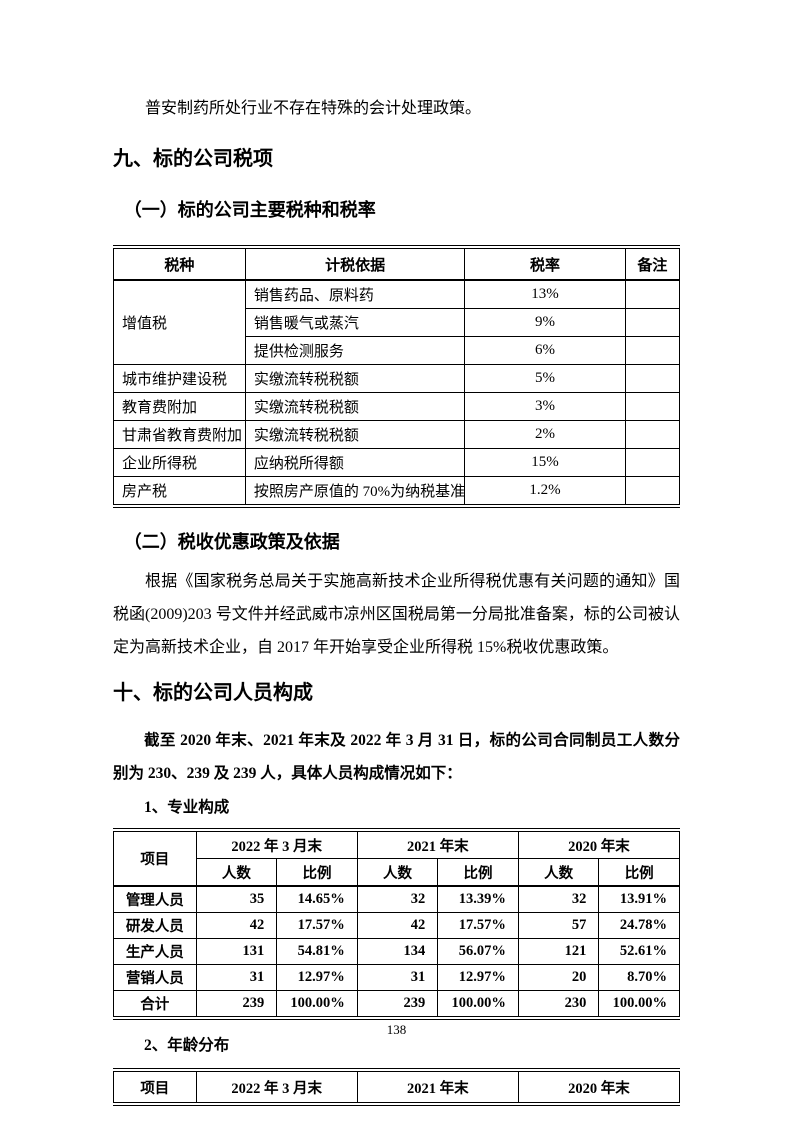 This screenshot has height=1122, width=793. Describe the element at coordinates (355, 462) in the screenshot. I see `tax-basis-cell: 应纳税所得额` at that location.